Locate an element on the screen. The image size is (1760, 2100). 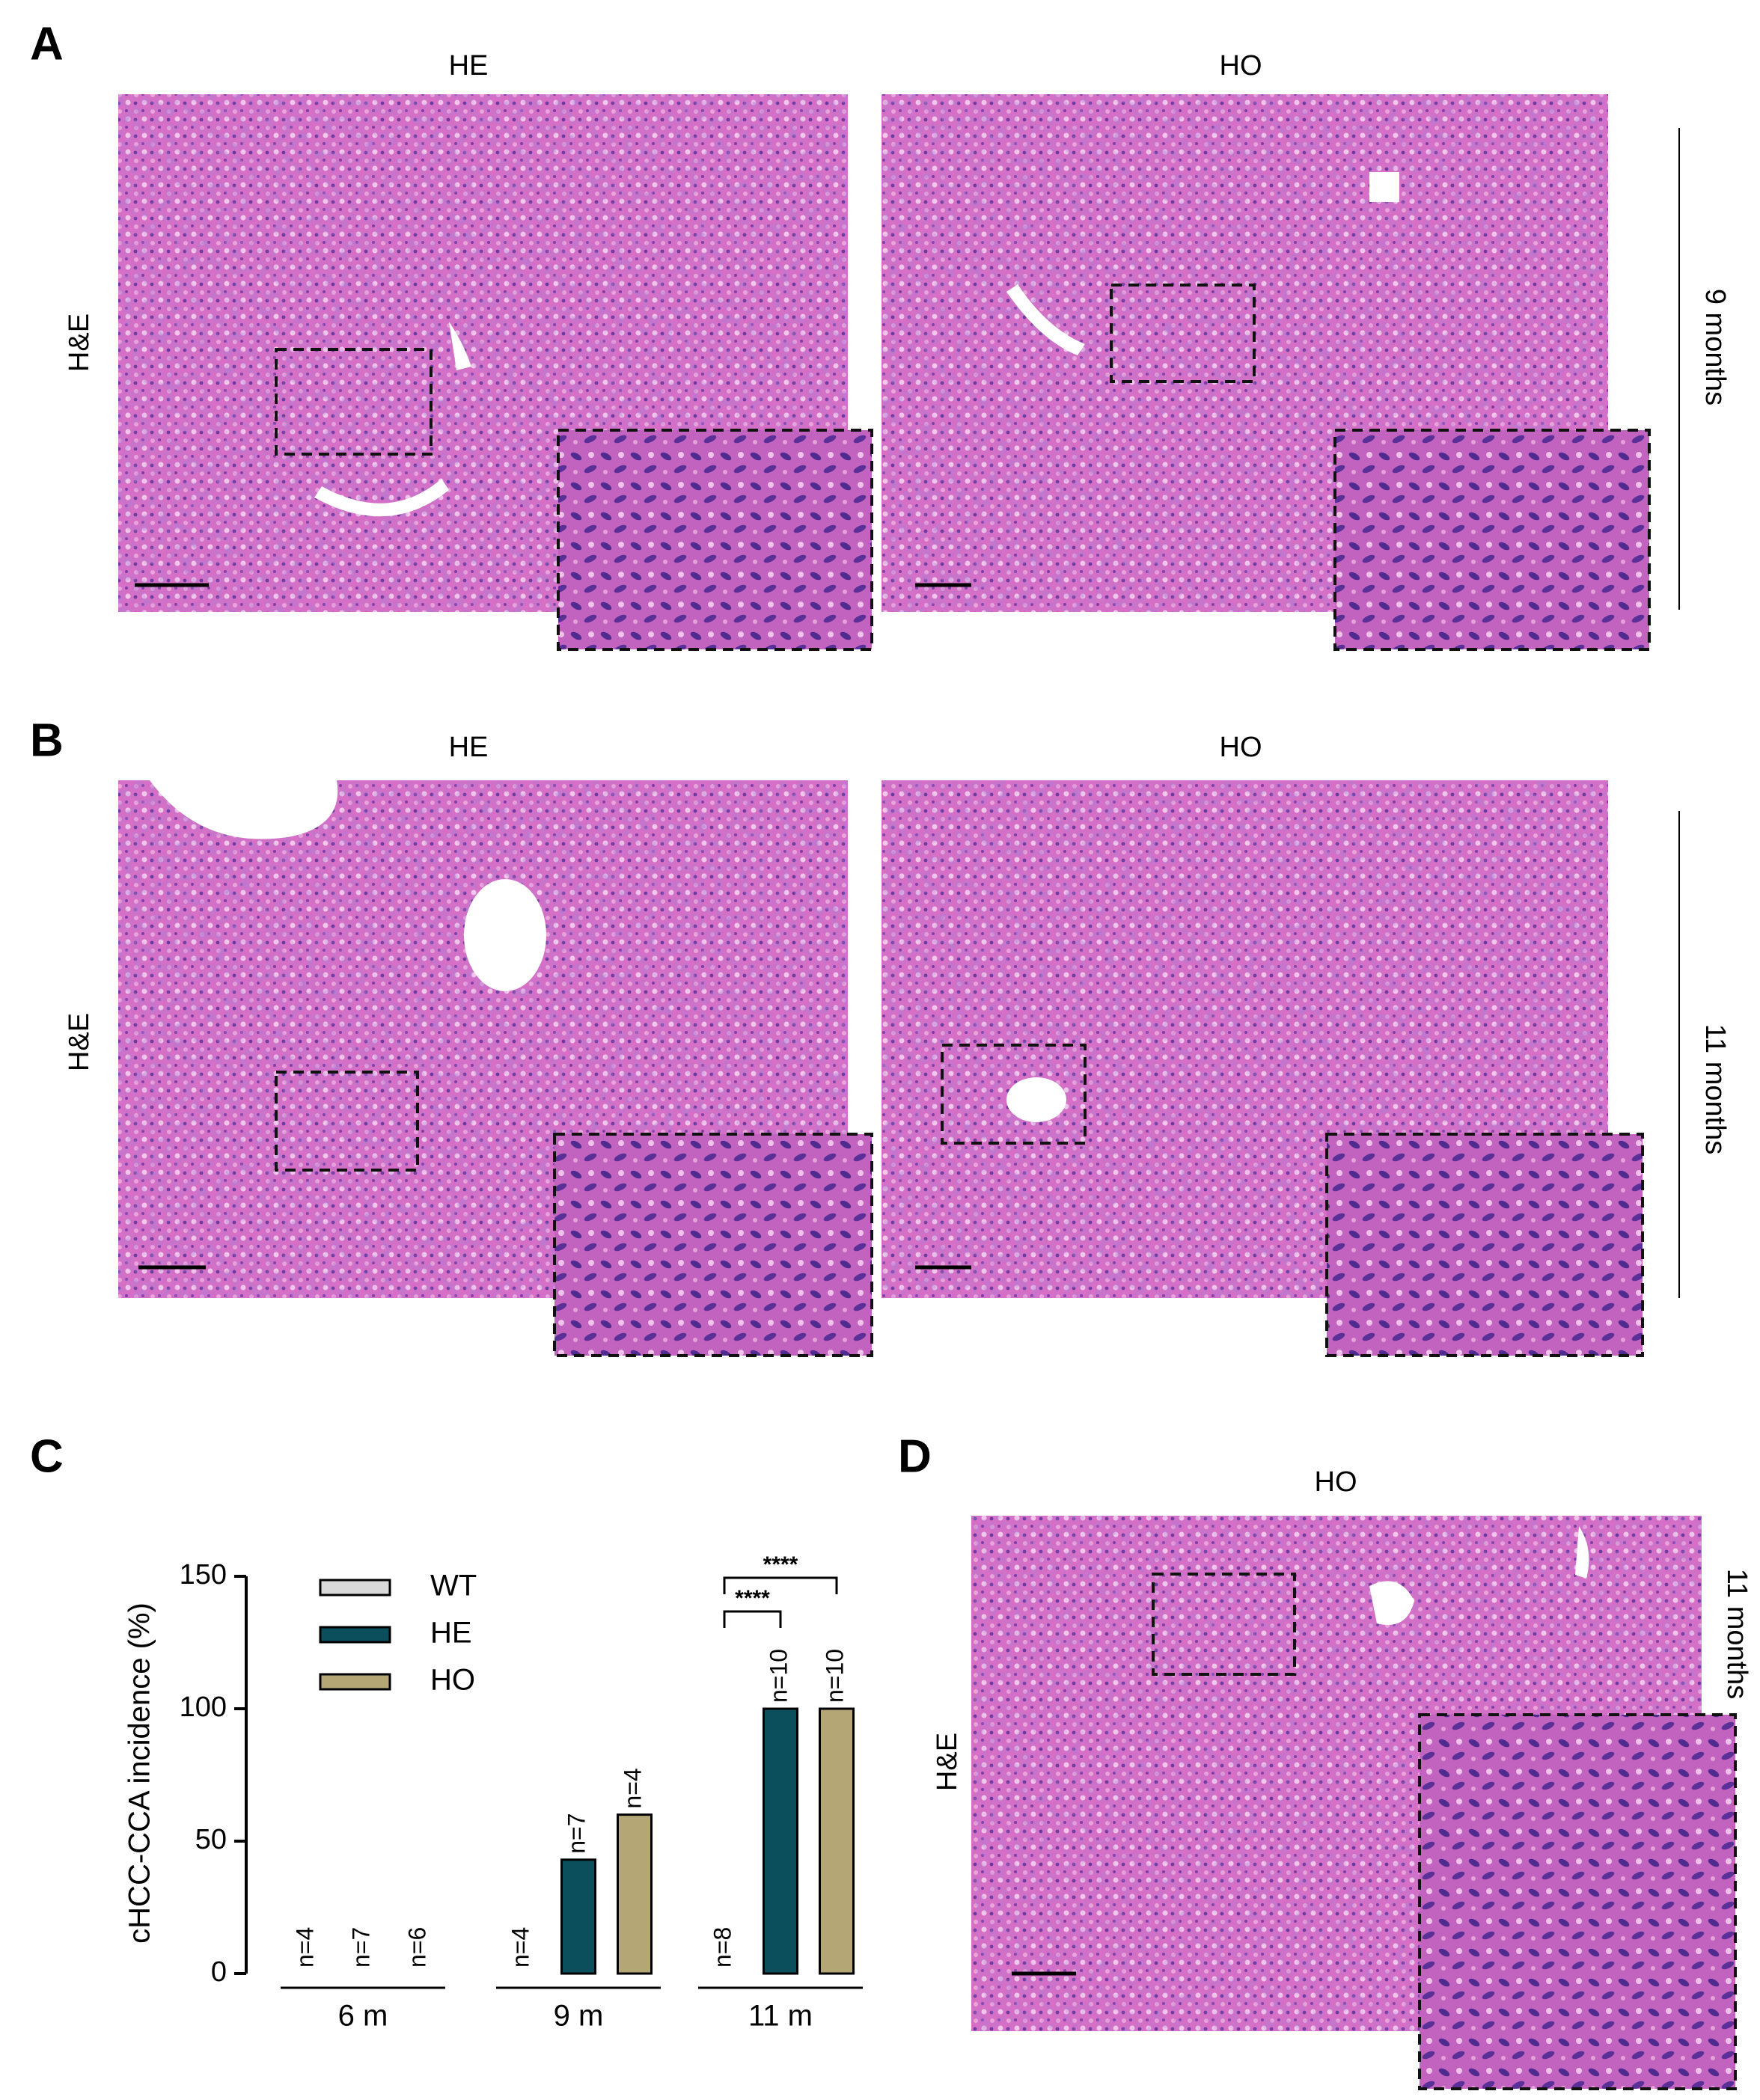
panel-letter: C is located at coordinates (47, 1456).